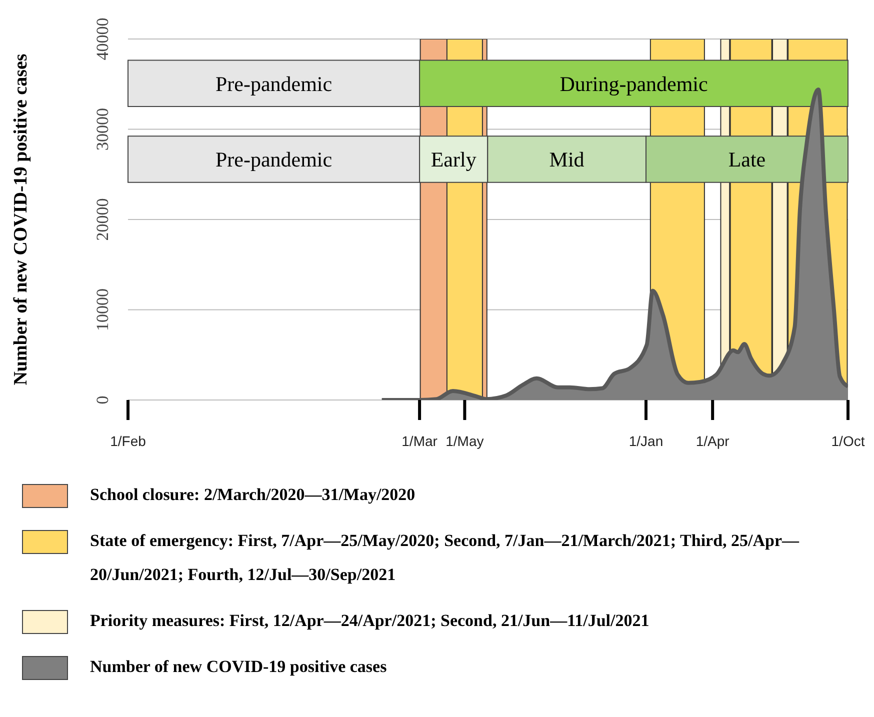  Describe the element at coordinates (567, 160) in the screenshot. I see `band-label: Mid` at that location.